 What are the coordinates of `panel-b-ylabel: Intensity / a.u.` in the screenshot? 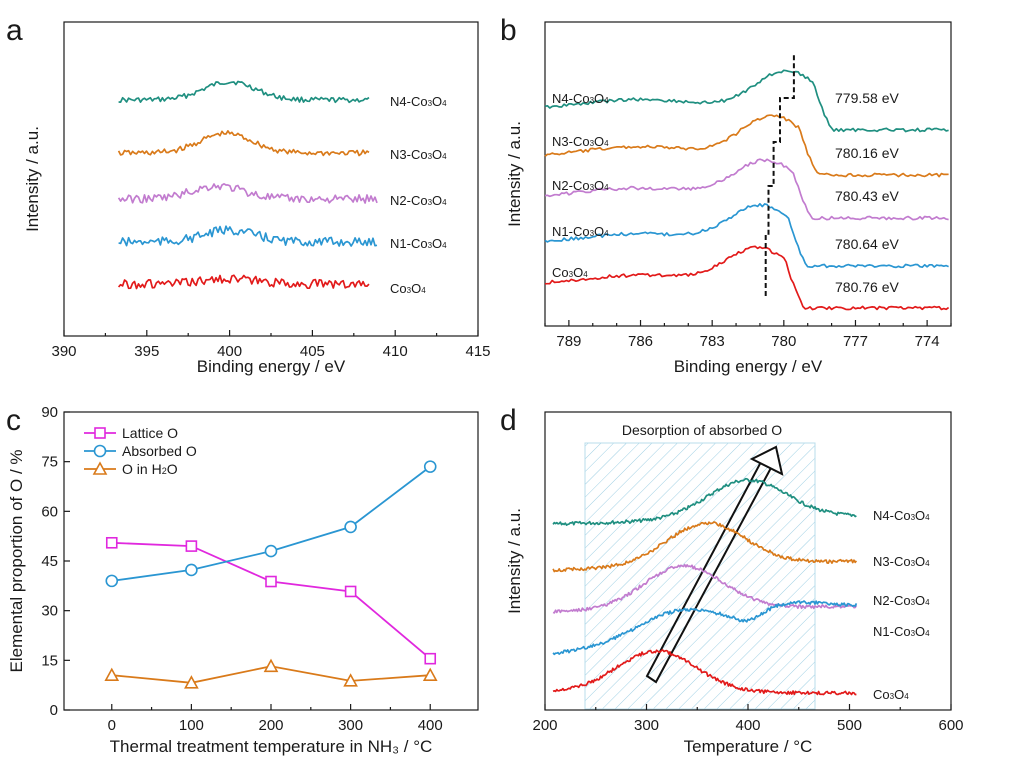 It's located at (514, 174).